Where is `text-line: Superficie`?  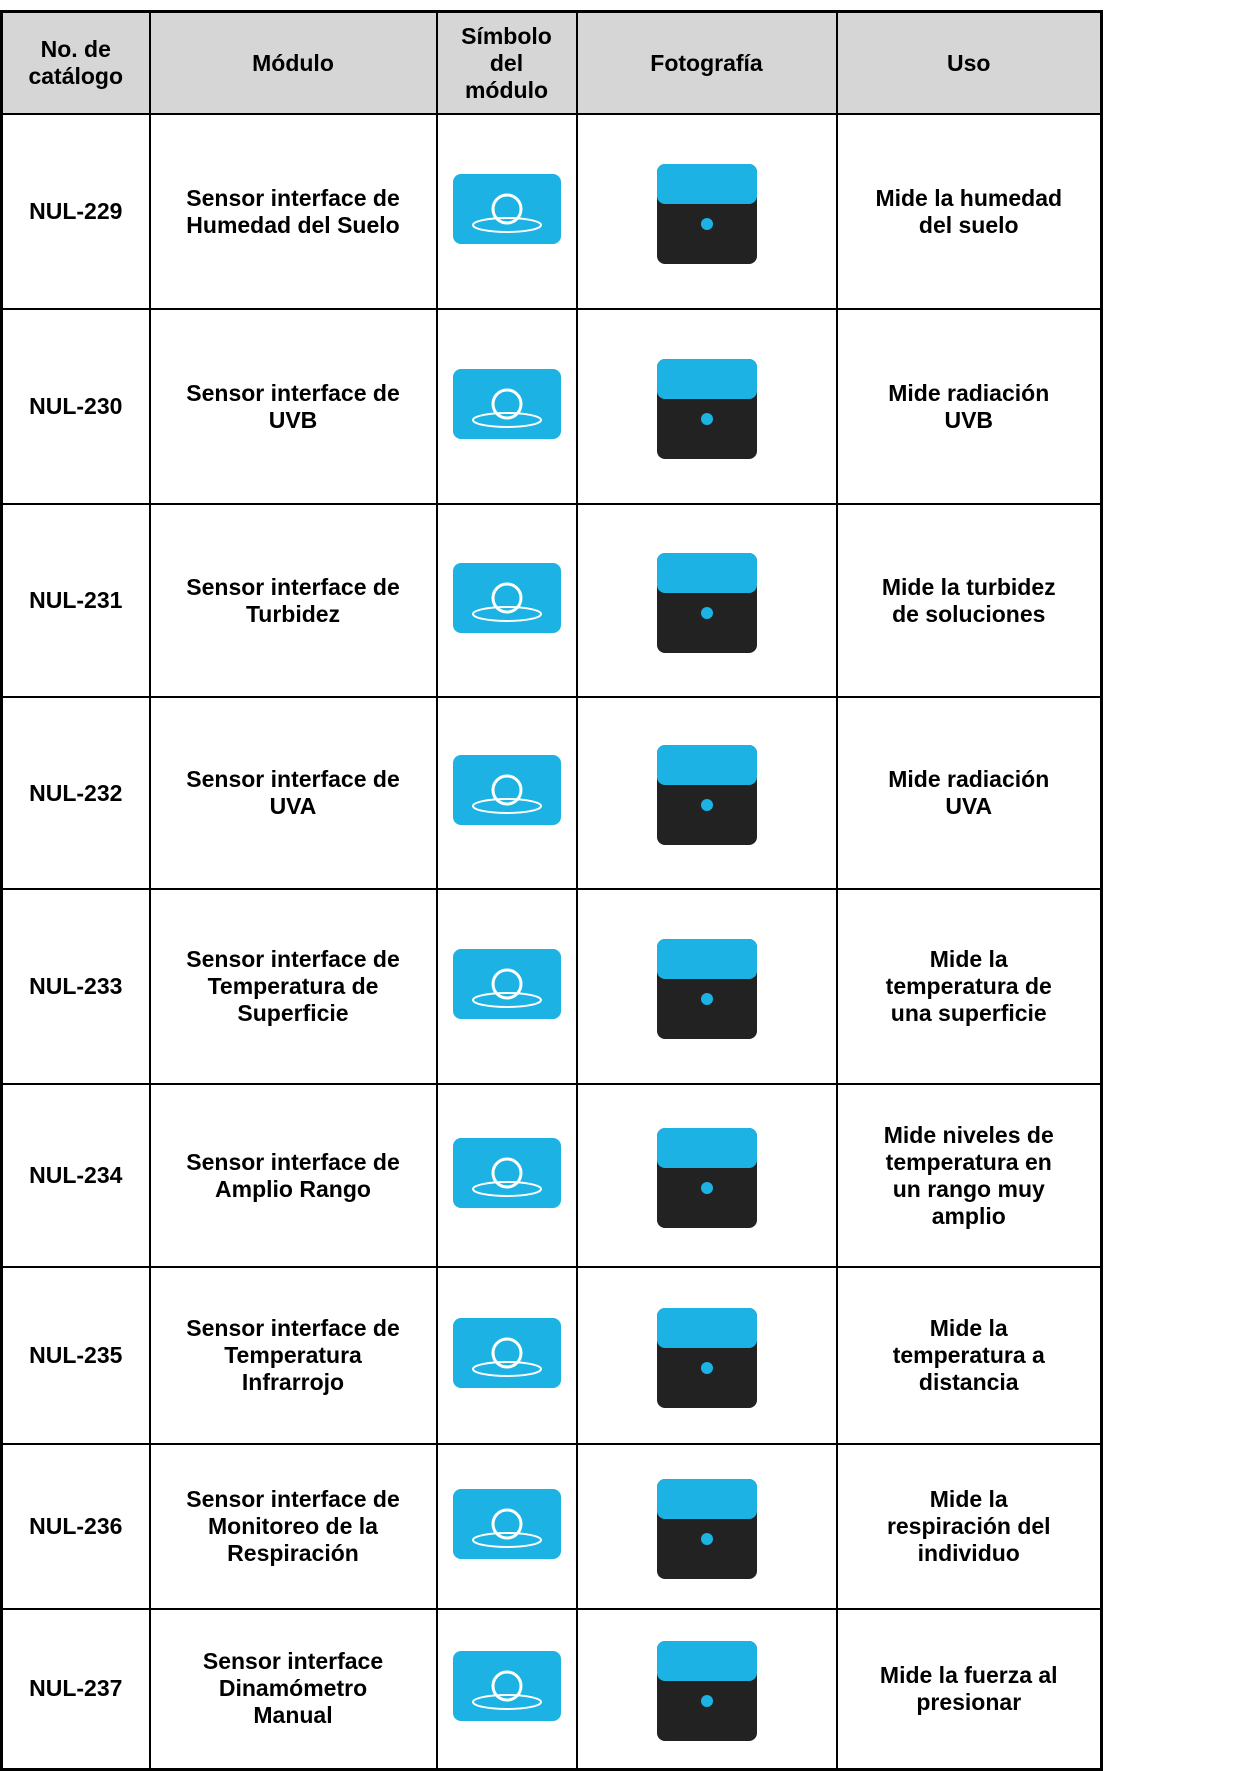
text-line: Superficie is located at coordinates (293, 1013).